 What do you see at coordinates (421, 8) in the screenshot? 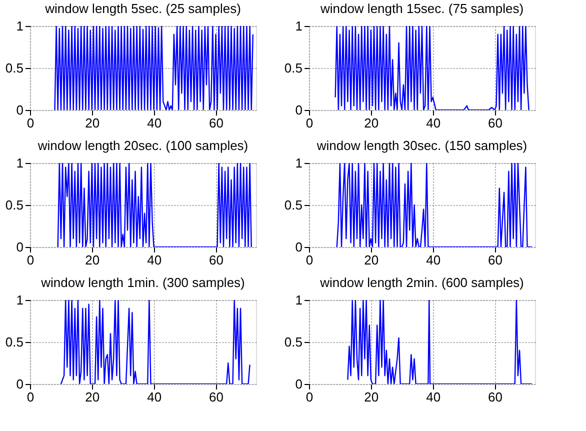
I see `chart-title: window length 15sec. (75 samples)` at bounding box center [421, 8].